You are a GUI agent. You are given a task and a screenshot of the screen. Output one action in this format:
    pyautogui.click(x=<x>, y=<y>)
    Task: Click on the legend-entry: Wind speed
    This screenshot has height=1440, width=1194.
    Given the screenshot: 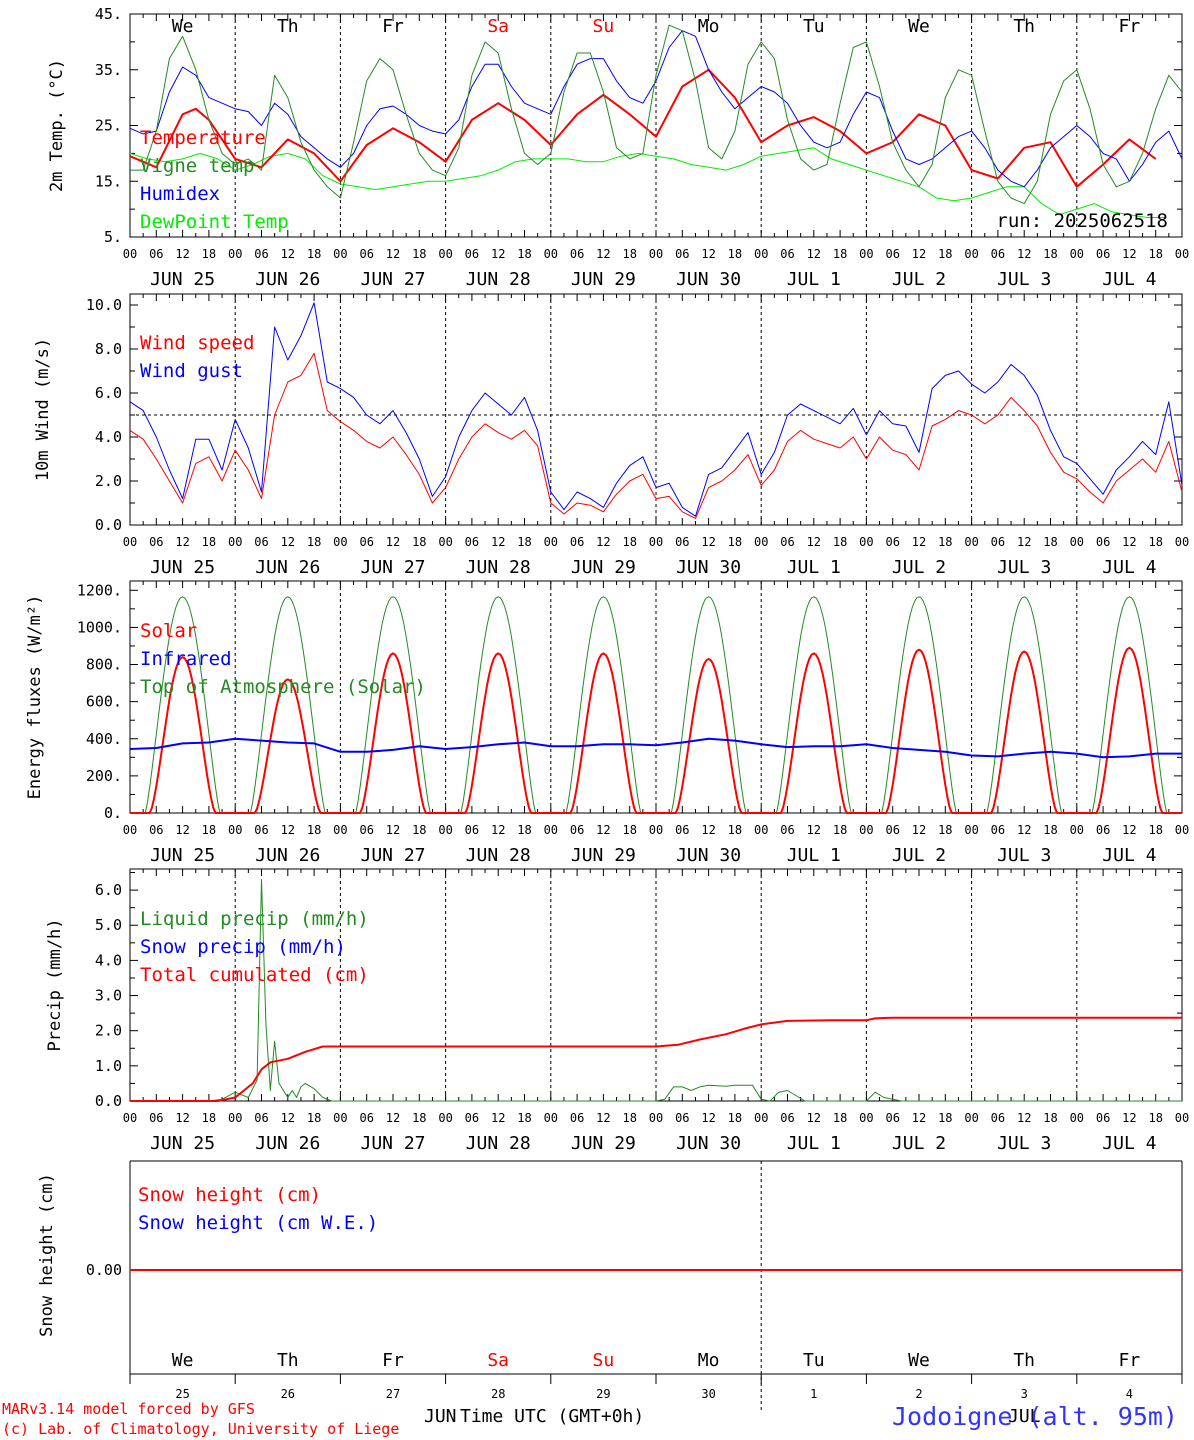 What is the action you would take?
    pyautogui.click(x=197, y=343)
    